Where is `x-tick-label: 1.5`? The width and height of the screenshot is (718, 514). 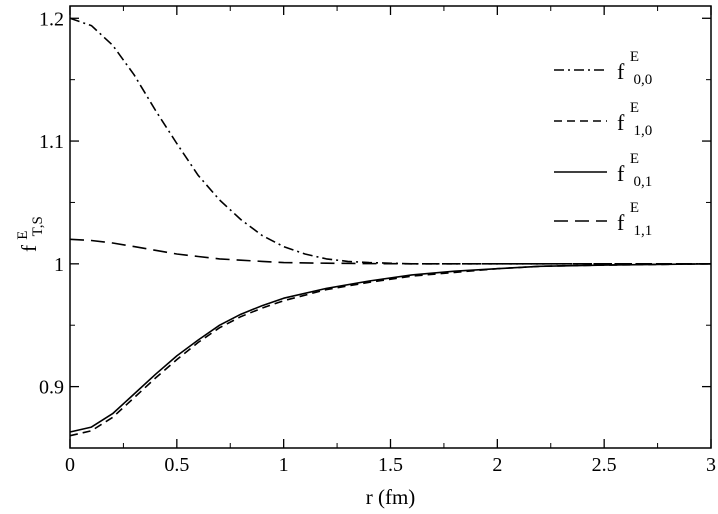
x-tick-label: 1.5 is located at coordinates (390, 465).